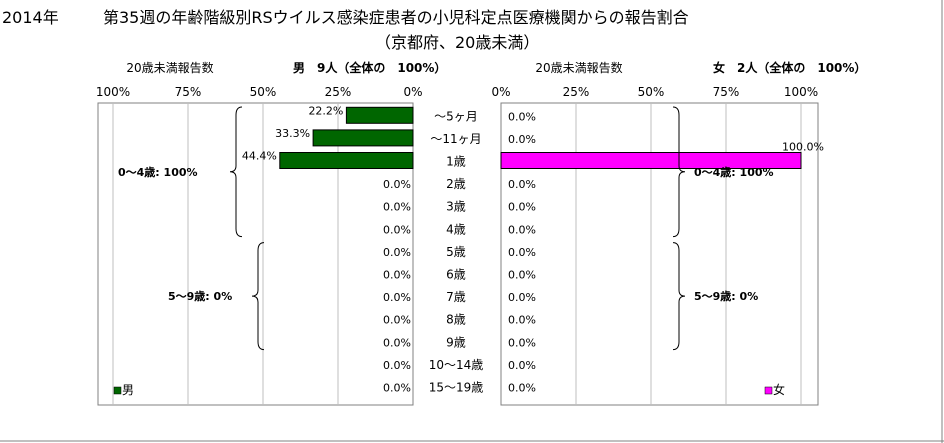 This screenshot has width=944, height=443. Describe the element at coordinates (113, 92) in the screenshot. I see `male-tick-label: 100%` at that location.